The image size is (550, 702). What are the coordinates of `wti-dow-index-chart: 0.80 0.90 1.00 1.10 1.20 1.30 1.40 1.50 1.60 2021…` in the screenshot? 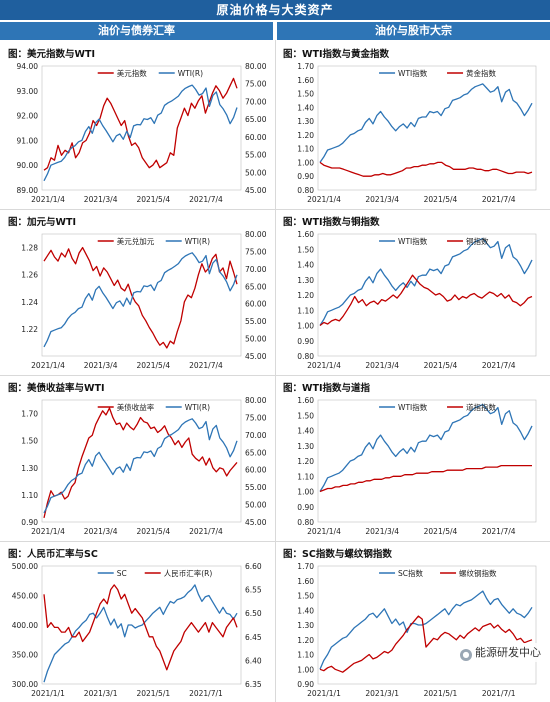 It's located at (417, 466).